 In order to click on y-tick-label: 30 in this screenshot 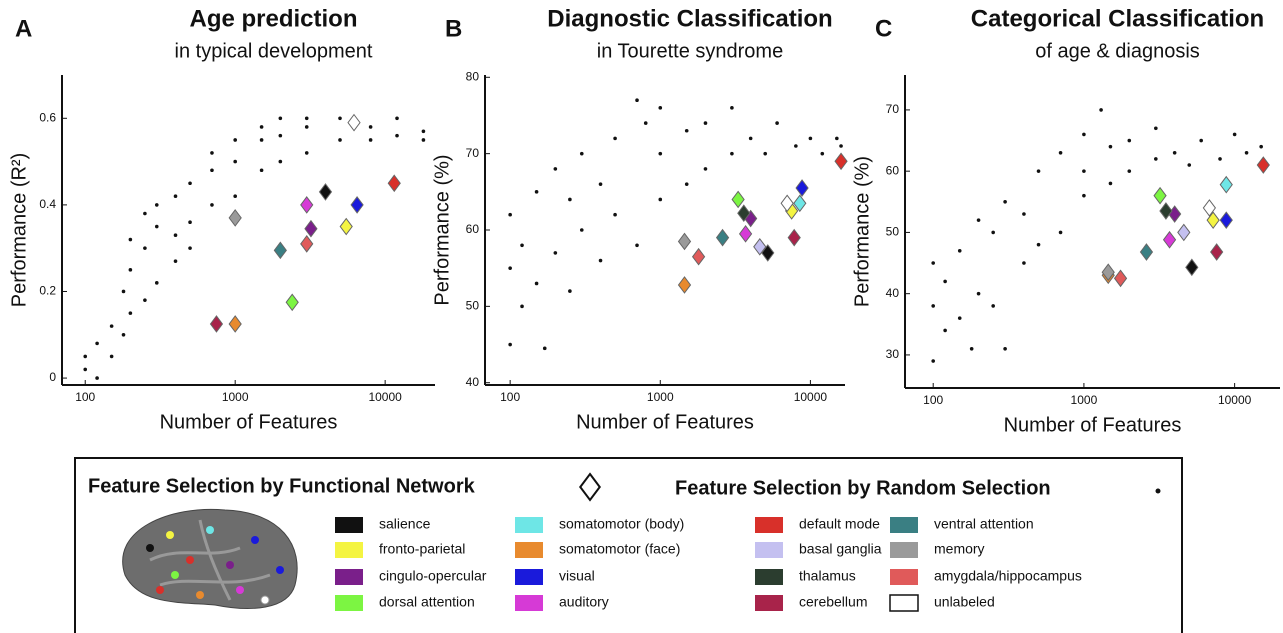, I will do `click(893, 354)`.